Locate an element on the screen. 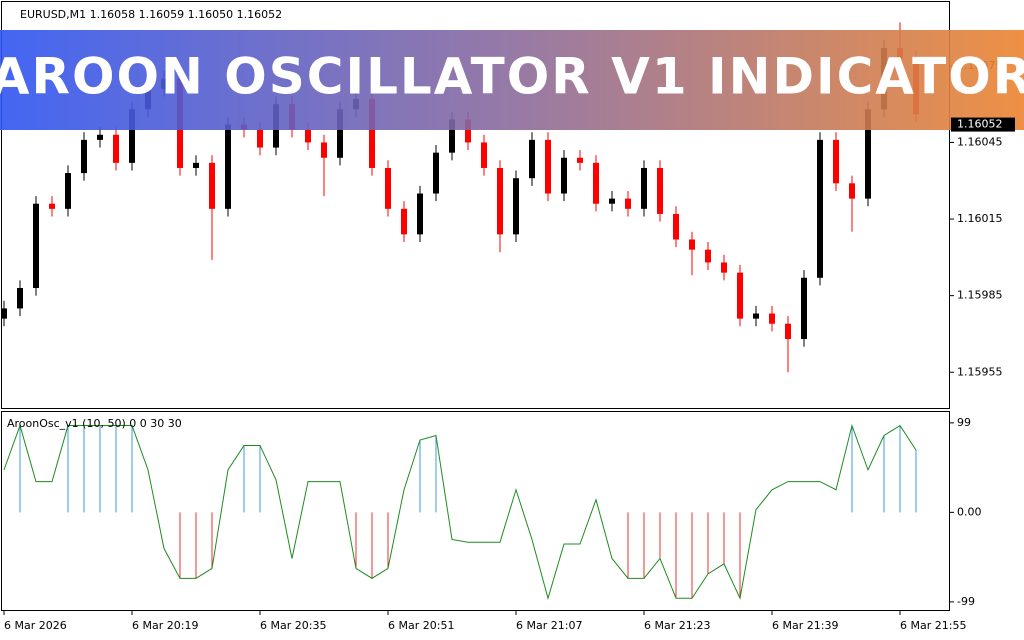  overlay: 1.16052 is located at coordinates (983, 124).